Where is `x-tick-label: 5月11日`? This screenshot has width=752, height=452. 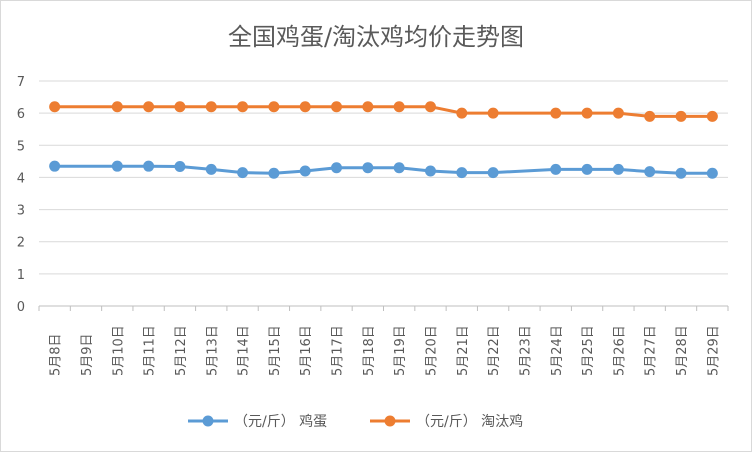 x-tick-label: 5月11日 is located at coordinates (150, 350).